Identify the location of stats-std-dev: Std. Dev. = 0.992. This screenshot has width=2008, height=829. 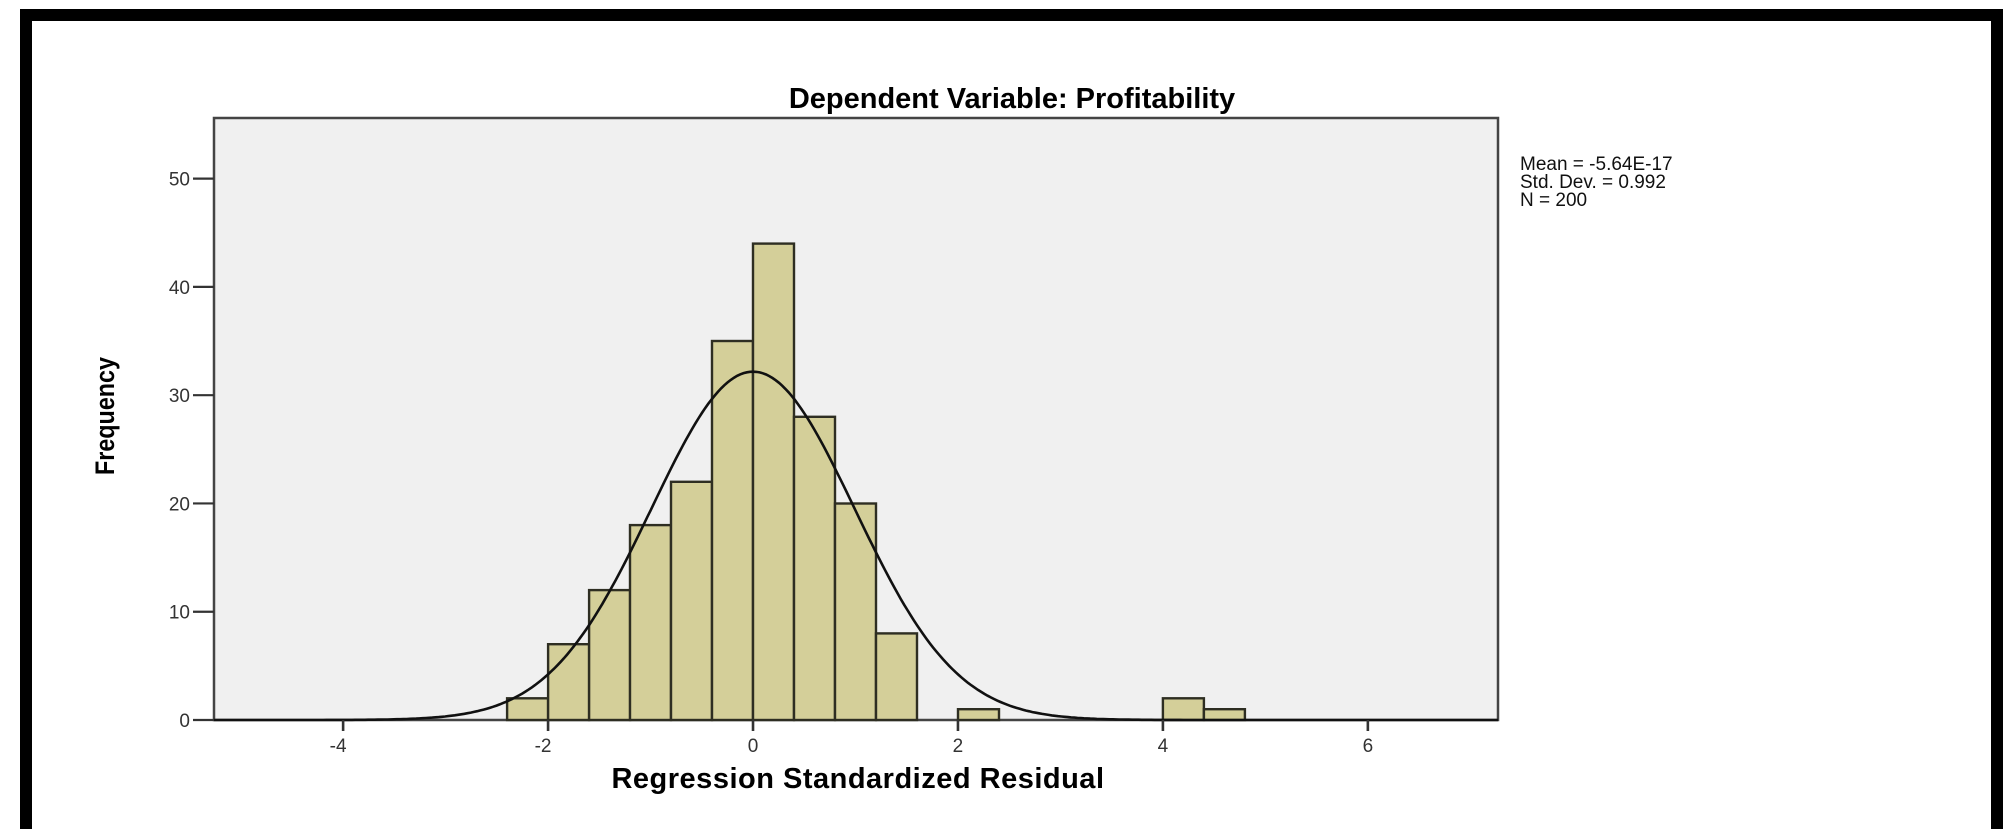
(1593, 182).